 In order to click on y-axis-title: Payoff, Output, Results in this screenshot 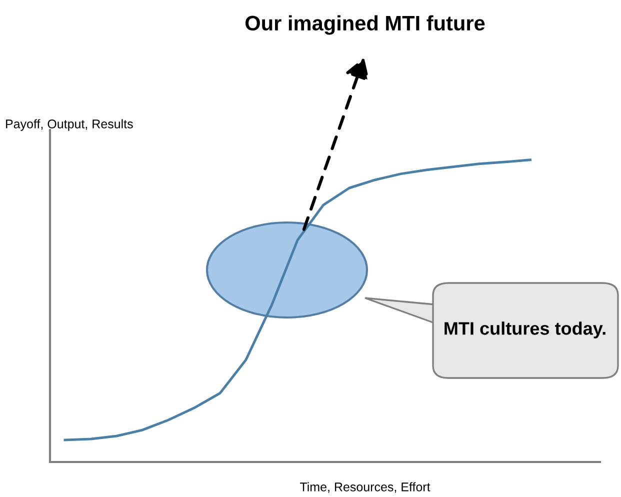, I will do `click(69, 125)`.